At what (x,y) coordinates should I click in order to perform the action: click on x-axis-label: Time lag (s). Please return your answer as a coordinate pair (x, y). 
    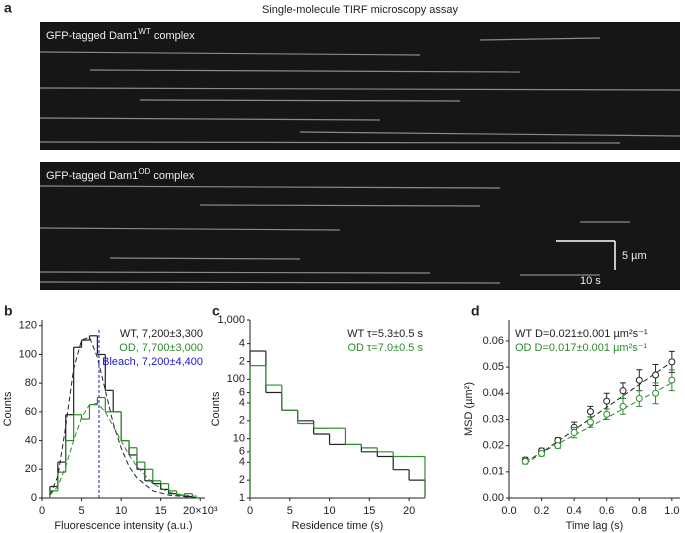
    Looking at the image, I should click on (595, 526).